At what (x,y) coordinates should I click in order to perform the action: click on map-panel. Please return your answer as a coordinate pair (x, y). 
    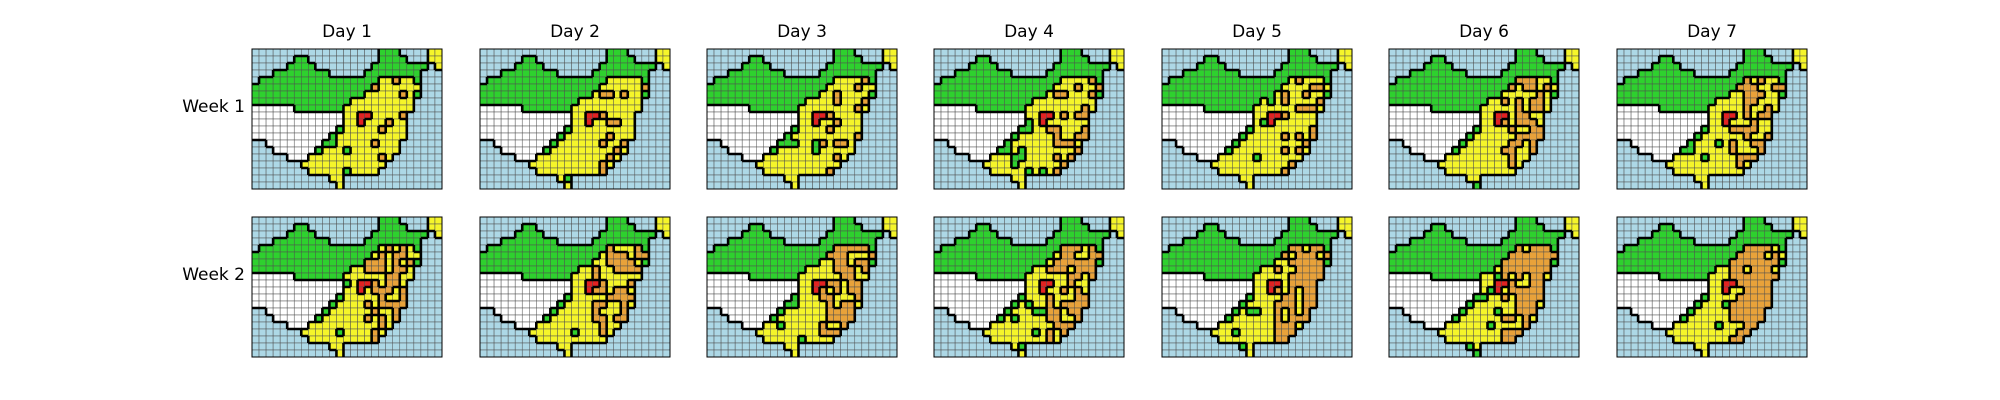
    Looking at the image, I should click on (1484, 119).